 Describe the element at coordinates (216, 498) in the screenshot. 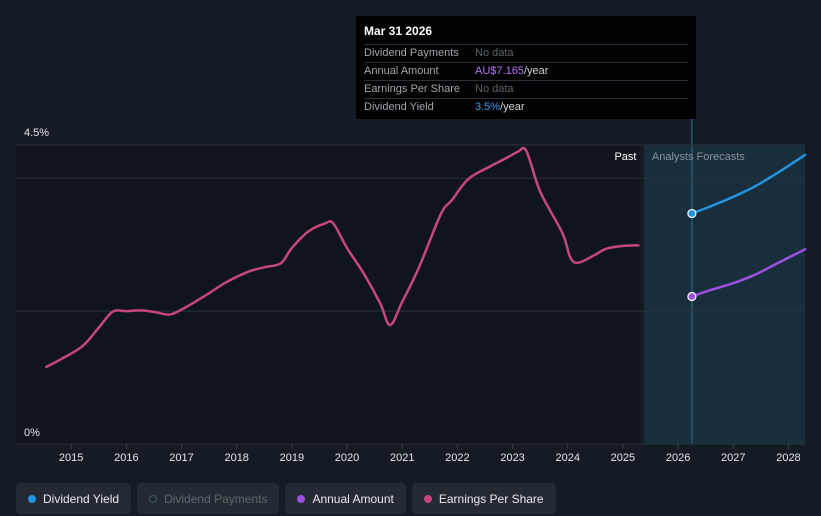

I see `legend-label: Dividend Payments` at that location.